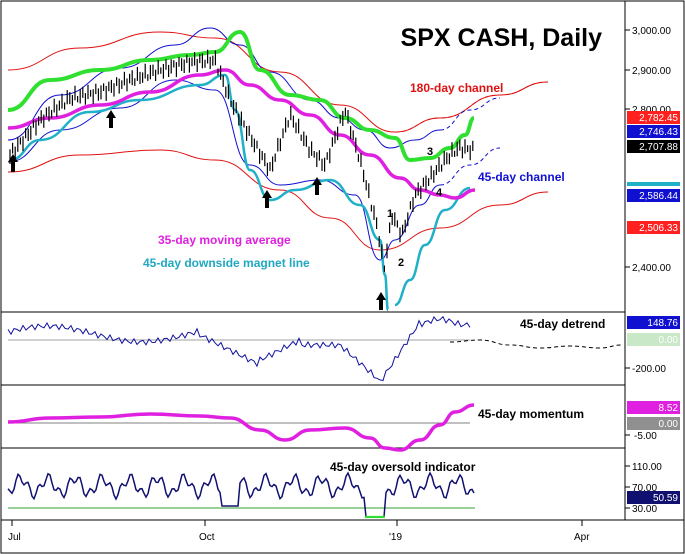 The image size is (685, 554). What do you see at coordinates (430, 152) in the screenshot?
I see `wave-label: 3` at bounding box center [430, 152].